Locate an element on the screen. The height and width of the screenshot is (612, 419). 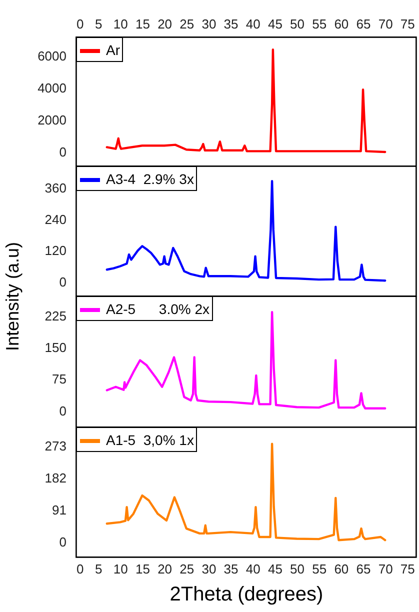
y-tick-label: 273 is located at coordinates (55, 446).